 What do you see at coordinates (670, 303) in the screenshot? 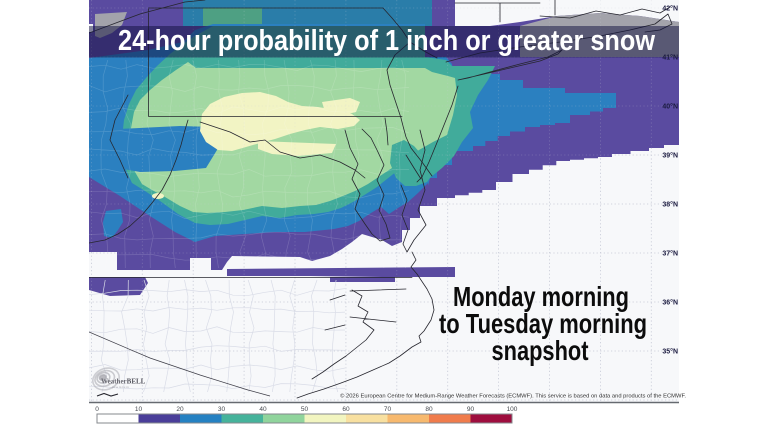
I see `svg-text: 36°N` at bounding box center [670, 303].